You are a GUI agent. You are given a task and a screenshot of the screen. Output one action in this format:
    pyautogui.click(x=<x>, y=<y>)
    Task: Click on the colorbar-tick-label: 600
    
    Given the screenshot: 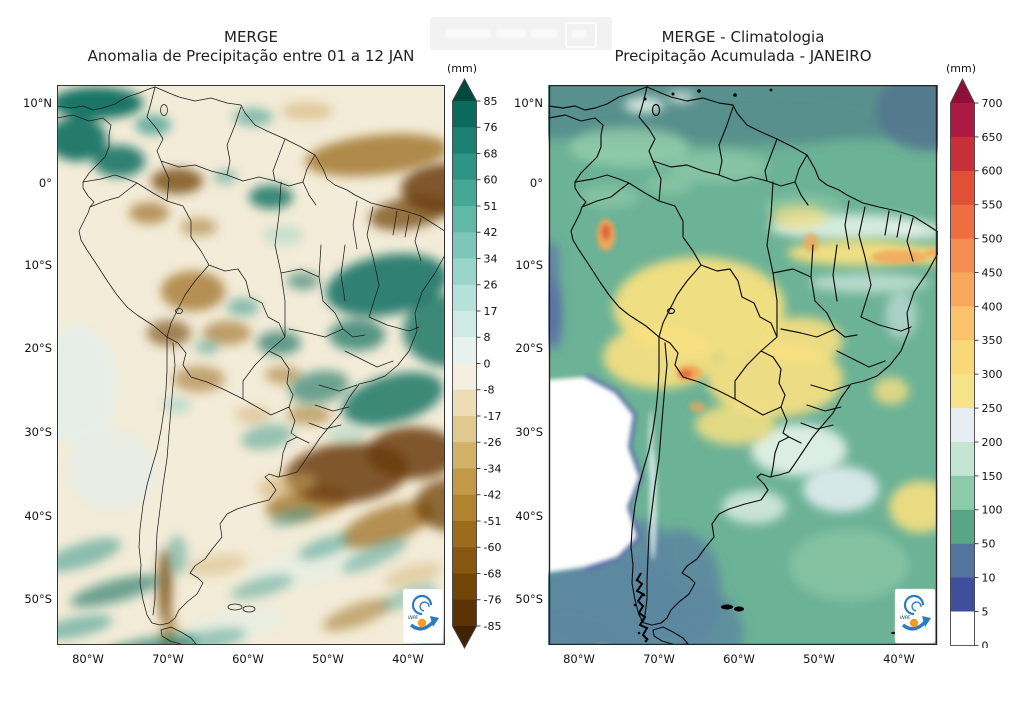 What is the action you would take?
    pyautogui.click(x=992, y=171)
    